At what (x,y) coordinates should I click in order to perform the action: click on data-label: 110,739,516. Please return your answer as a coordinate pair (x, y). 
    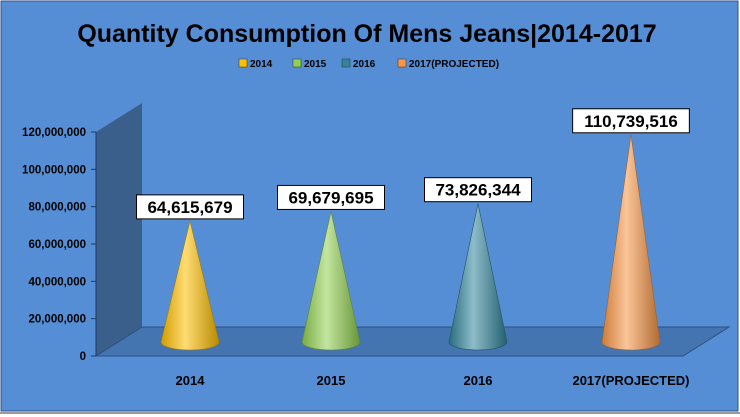
    Looking at the image, I should click on (631, 121).